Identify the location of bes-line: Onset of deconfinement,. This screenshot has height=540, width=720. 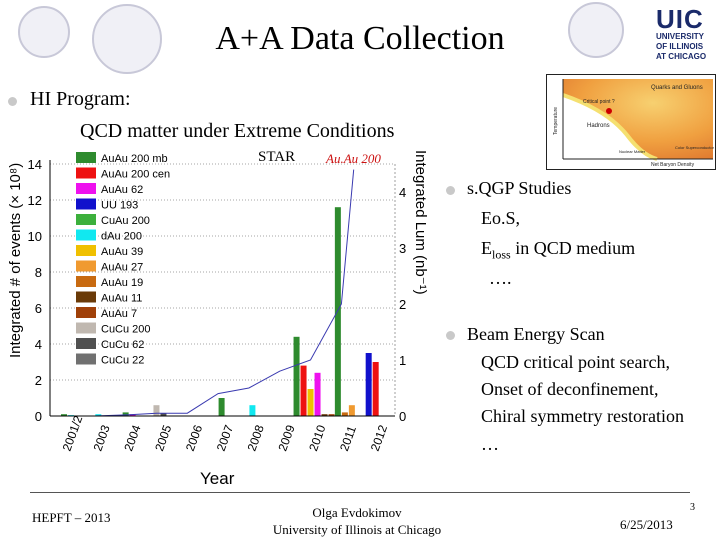
(570, 389).